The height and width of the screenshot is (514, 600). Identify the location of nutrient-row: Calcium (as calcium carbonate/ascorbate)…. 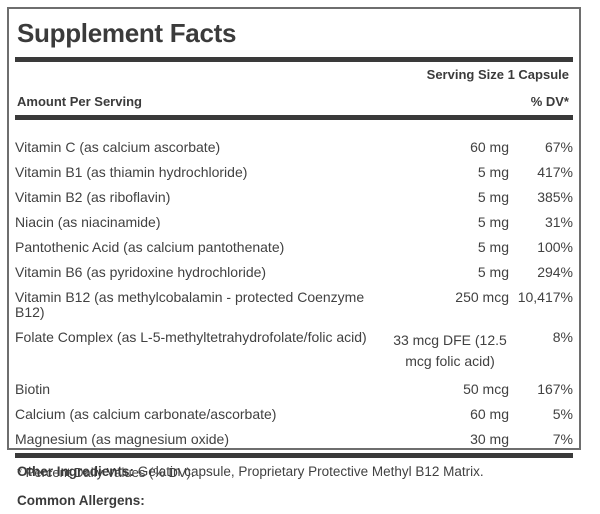
(294, 414).